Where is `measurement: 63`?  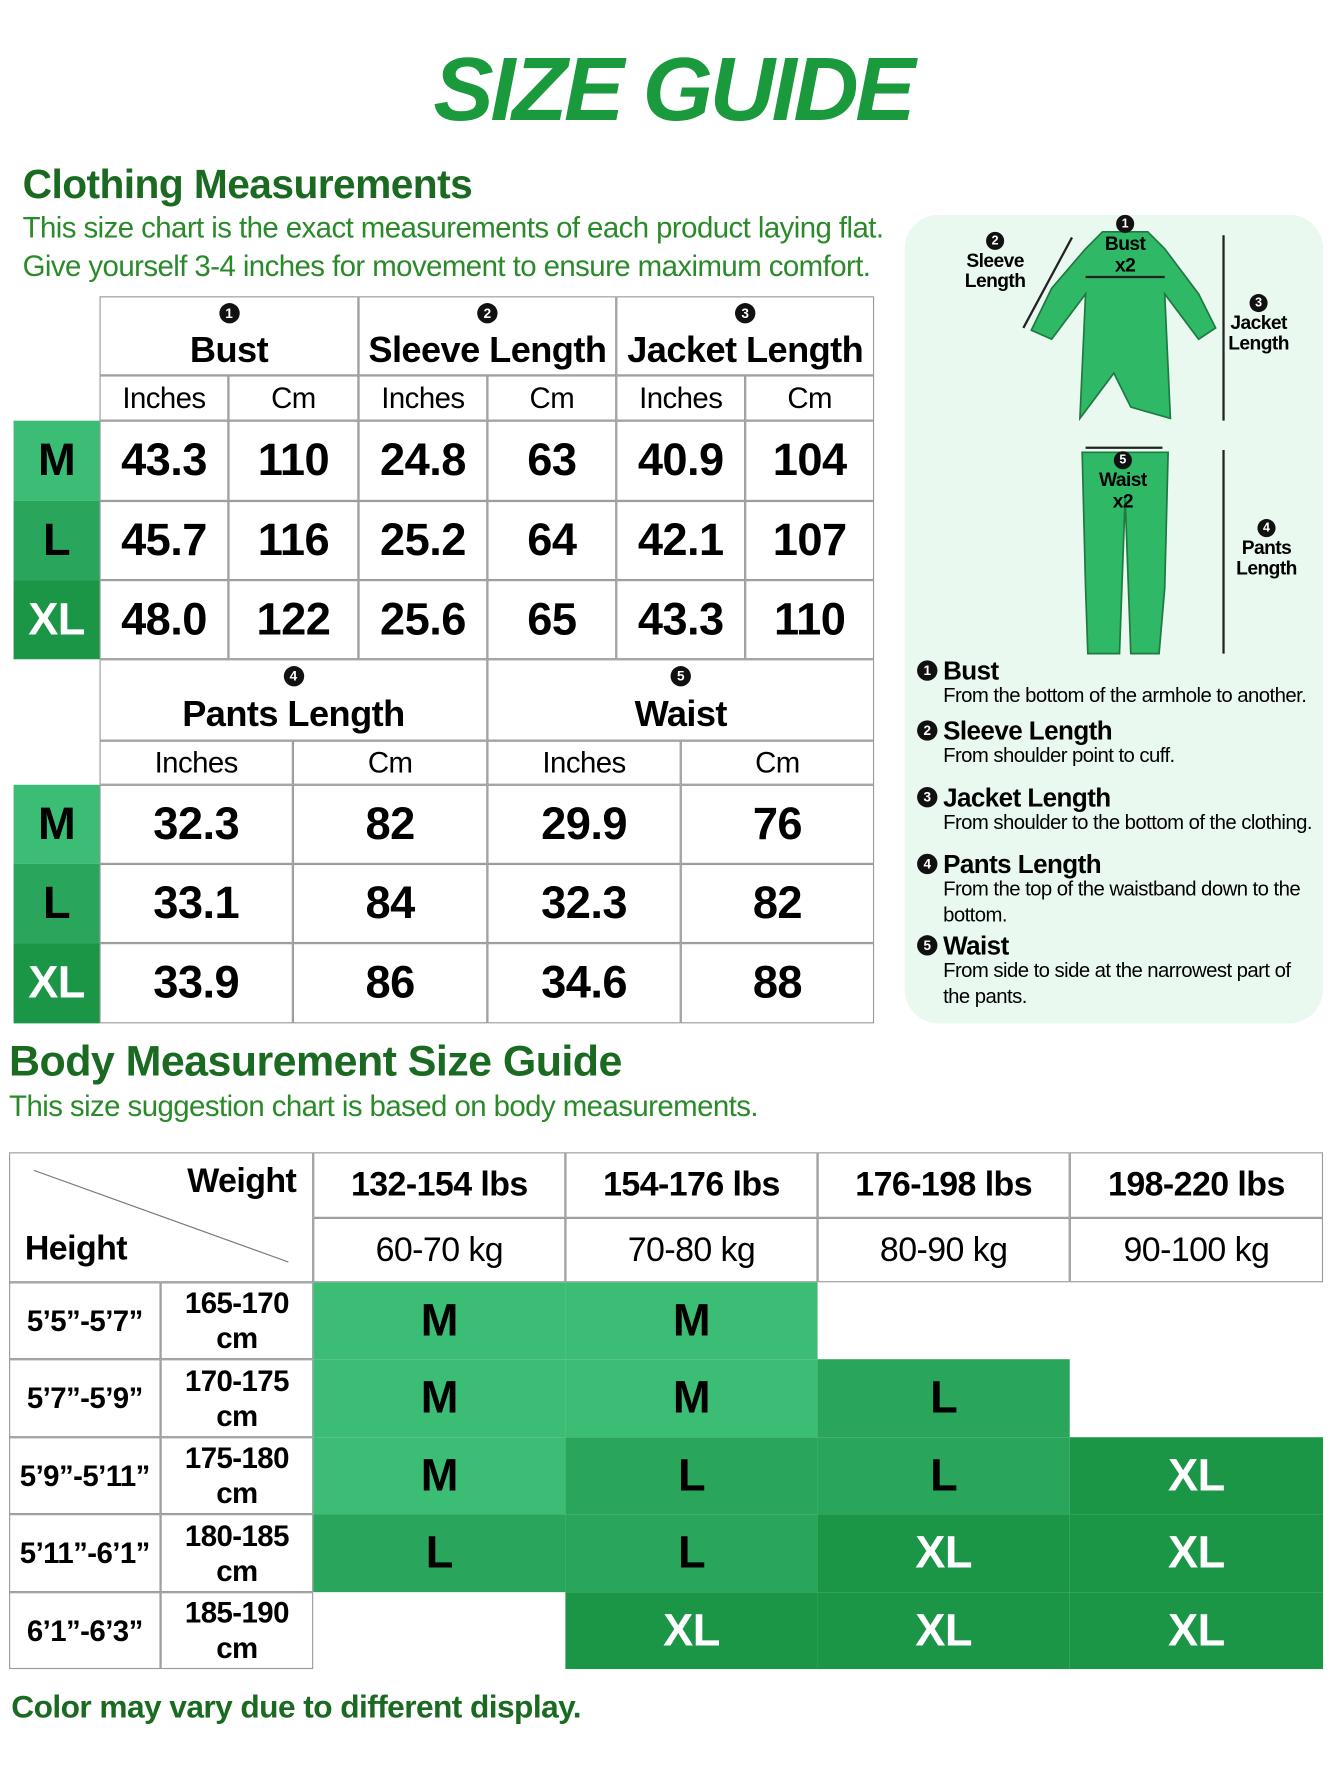
measurement: 63 is located at coordinates (552, 460).